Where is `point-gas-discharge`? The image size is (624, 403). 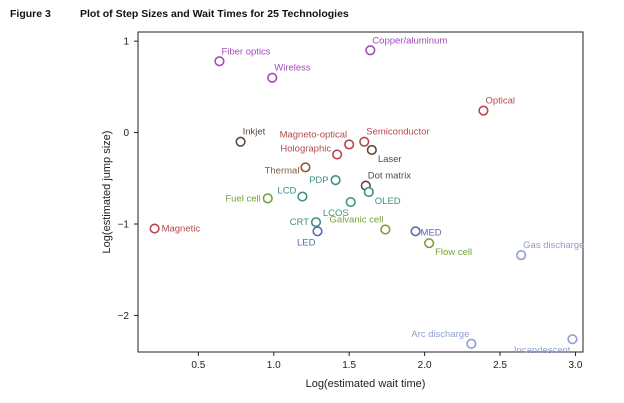 point-gas-discharge is located at coordinates (521, 255).